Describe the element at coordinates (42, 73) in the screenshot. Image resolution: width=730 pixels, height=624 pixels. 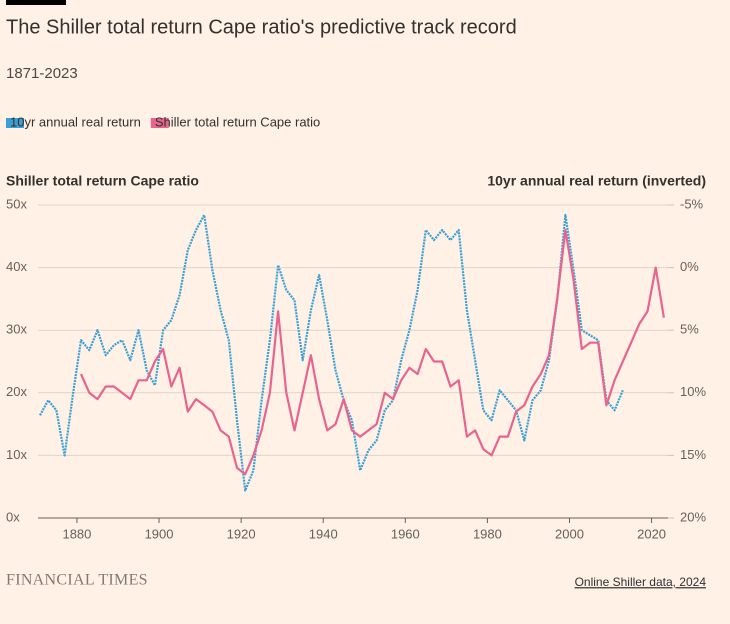
I see `subtitle: 1871-2023` at that location.